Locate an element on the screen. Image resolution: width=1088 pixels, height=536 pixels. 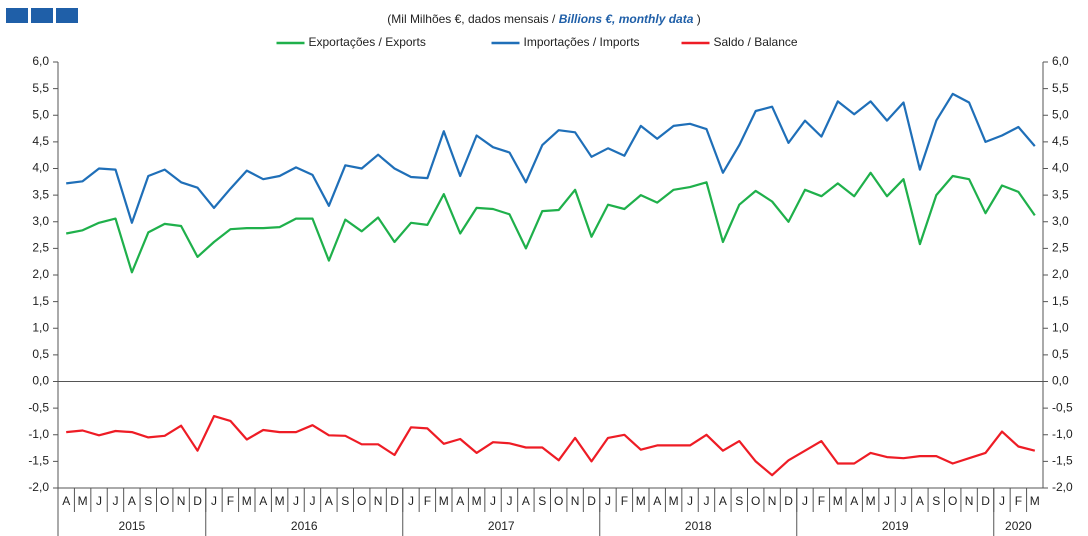
year-label: 2020 is located at coordinates (1018, 526).